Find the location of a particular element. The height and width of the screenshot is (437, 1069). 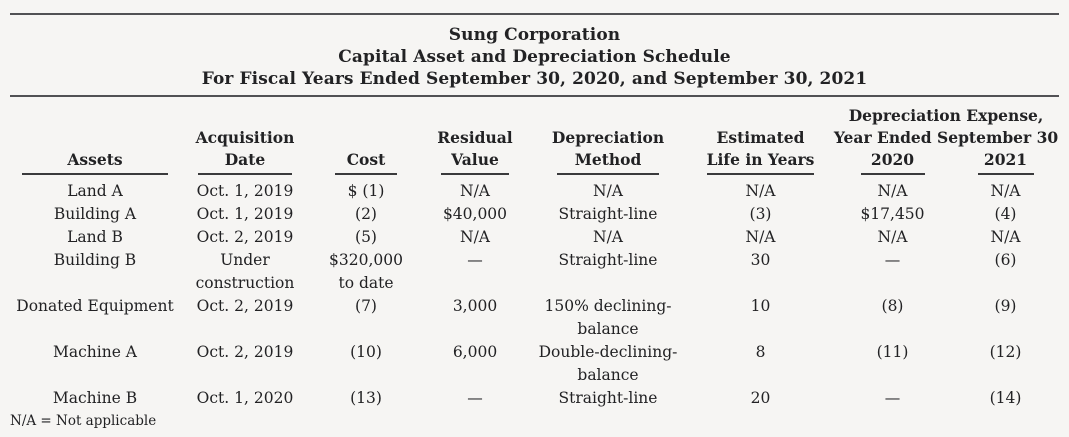

top-rule is located at coordinates (534, 14).